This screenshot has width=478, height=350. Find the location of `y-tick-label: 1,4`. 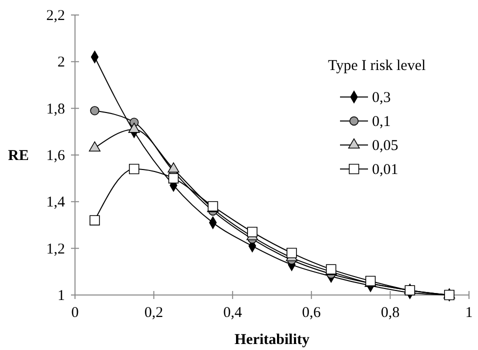

y-tick-label: 1,4 is located at coordinates (56, 202).